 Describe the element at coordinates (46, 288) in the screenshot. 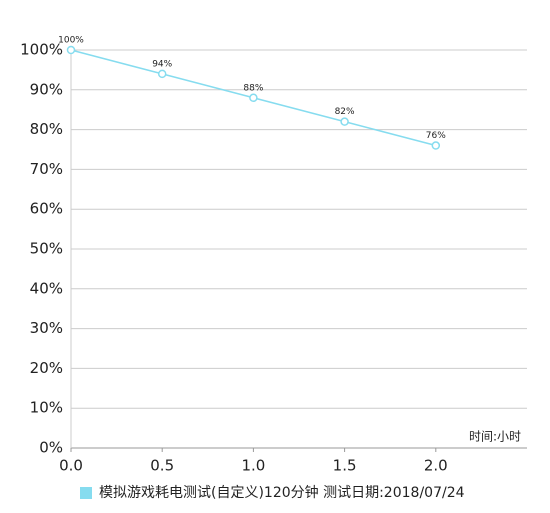

I see `y-tick-label: 40%` at that location.